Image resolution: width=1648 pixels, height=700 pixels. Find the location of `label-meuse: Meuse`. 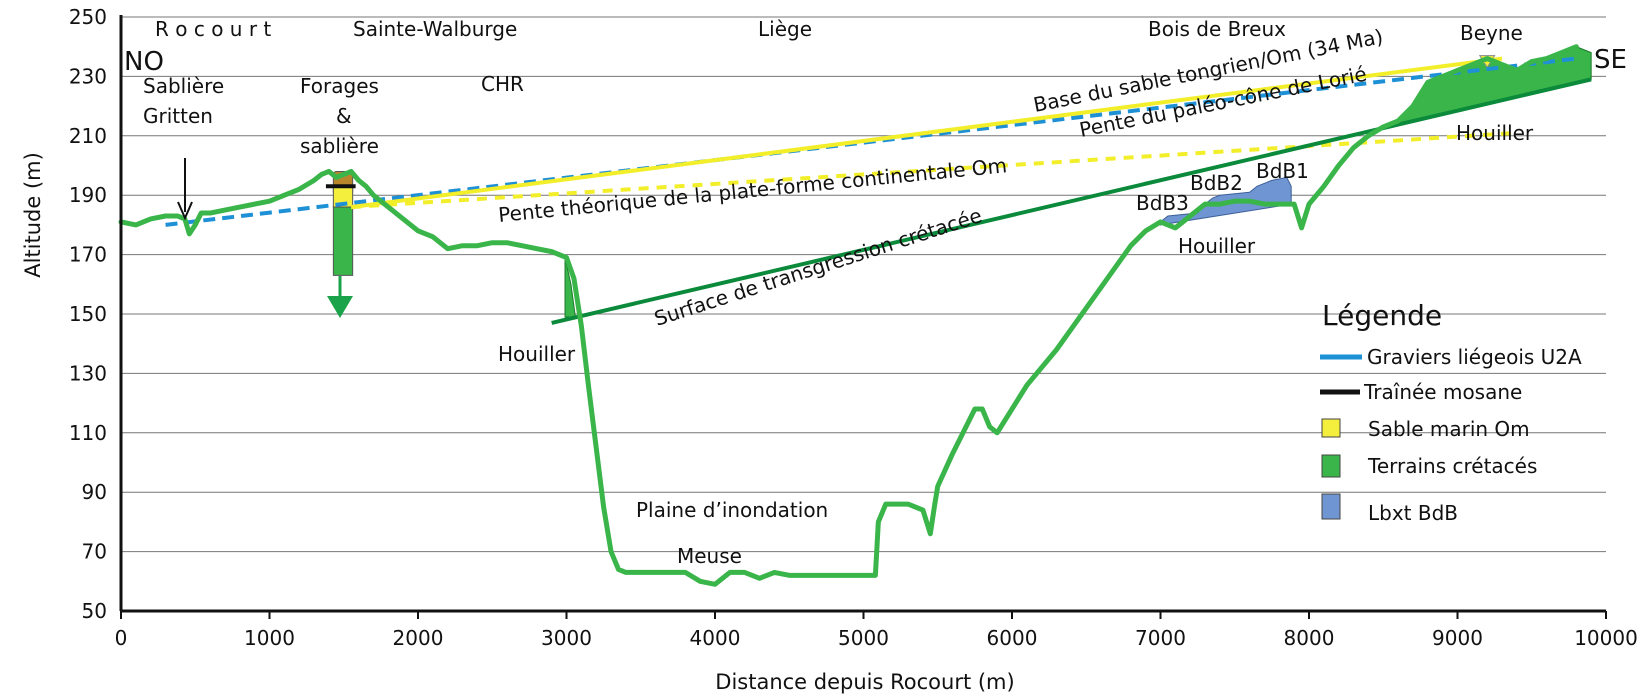

label-meuse: Meuse is located at coordinates (709, 556).